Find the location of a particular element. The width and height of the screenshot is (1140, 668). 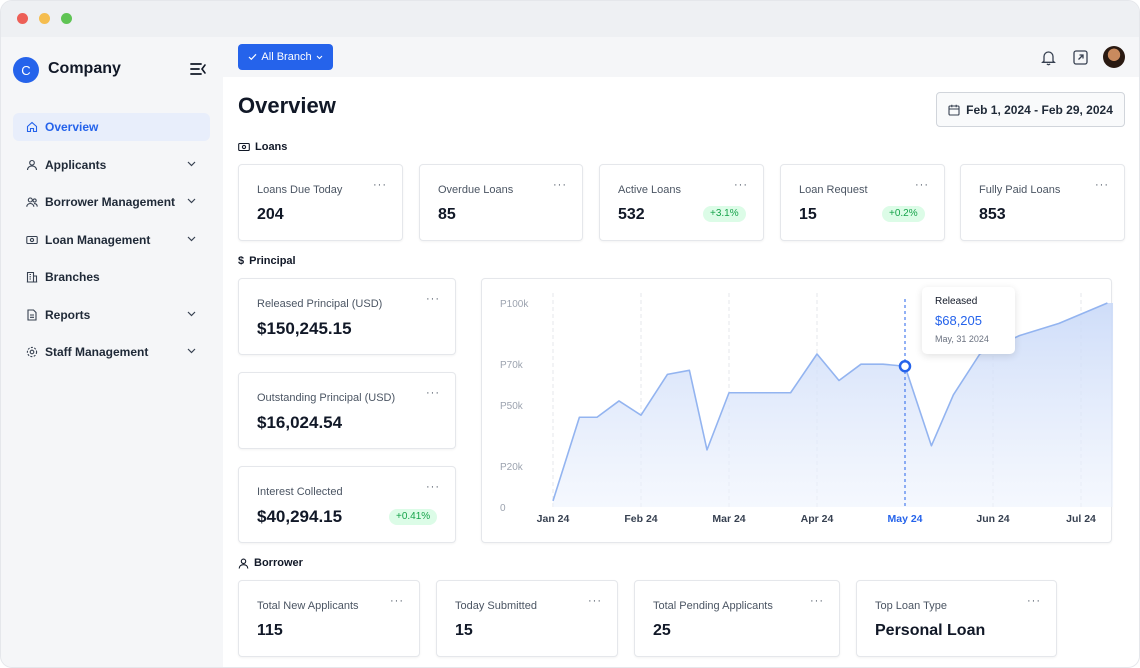

change-badge: +0.41% is located at coordinates (413, 517).